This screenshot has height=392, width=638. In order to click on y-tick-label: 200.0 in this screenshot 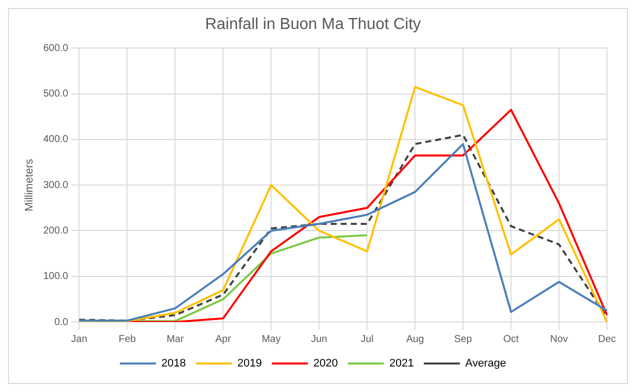, I will do `click(56, 230)`.